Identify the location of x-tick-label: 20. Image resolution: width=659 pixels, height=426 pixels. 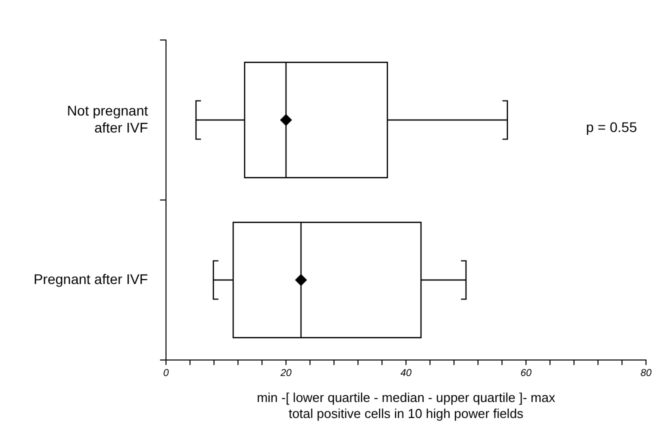
(285, 373).